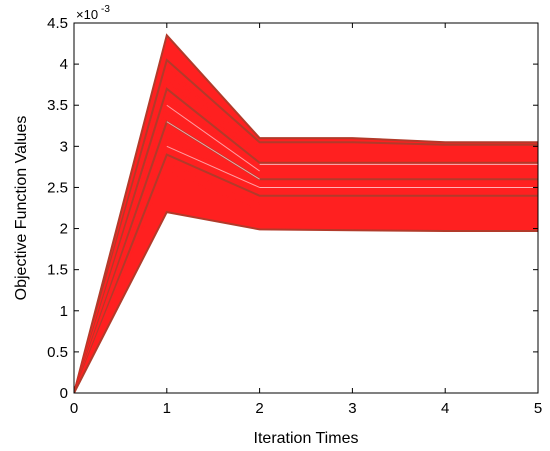 Image resolution: width=550 pixels, height=451 pixels. Describe the element at coordinates (105, 9) in the screenshot. I see `y-exponent-power: -3` at that location.